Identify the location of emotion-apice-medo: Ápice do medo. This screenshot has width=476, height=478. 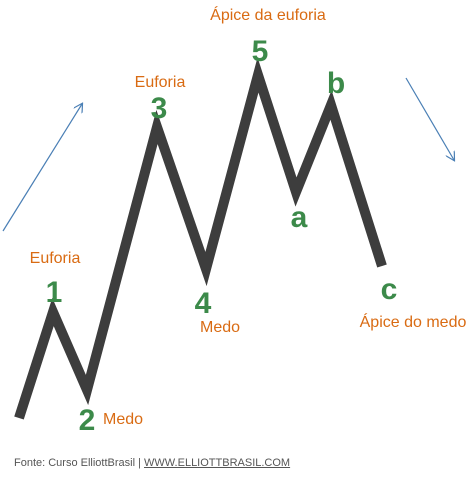
(413, 321).